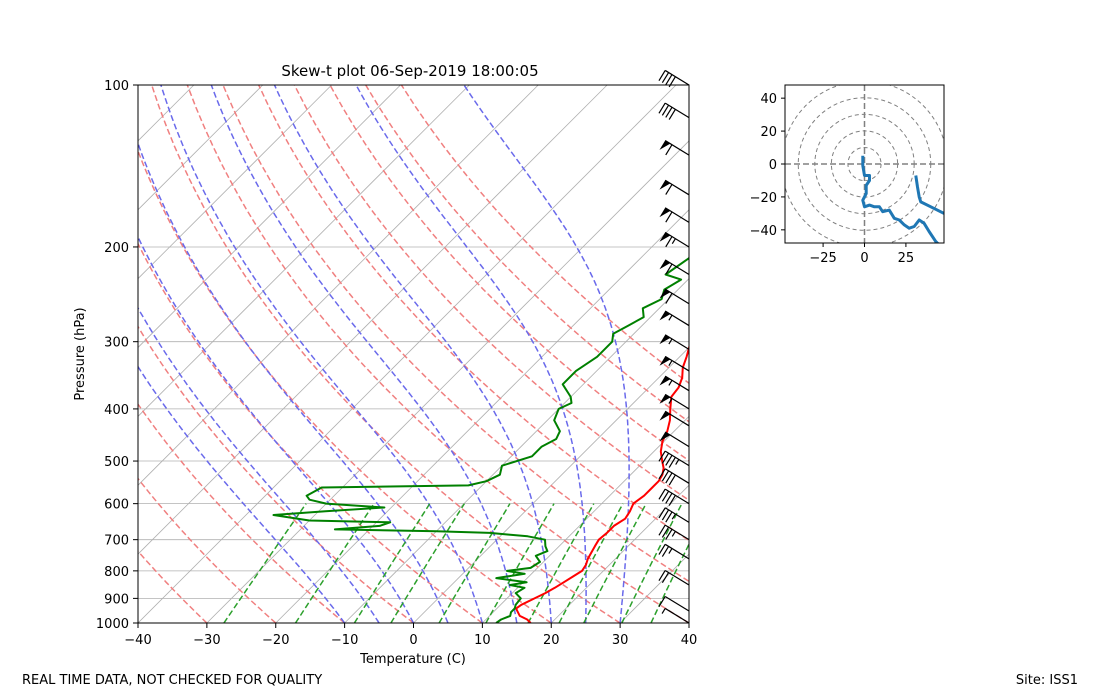 Image resolution: width=1100 pixels, height=700 pixels. I want to click on hodograph-x-tick-label: −25, so click(822, 258).